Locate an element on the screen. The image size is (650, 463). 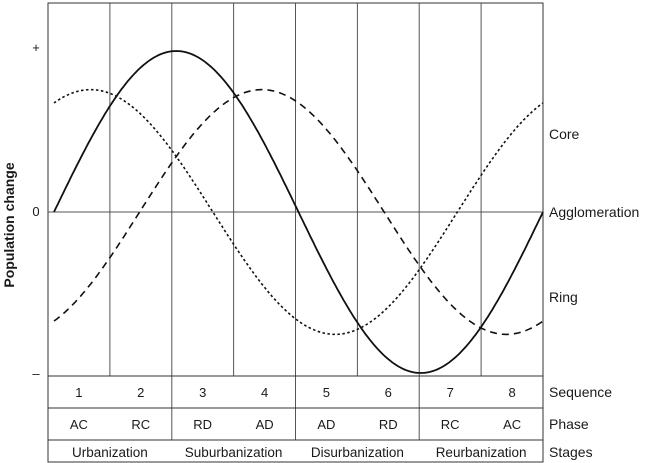
sequence-cell: 2 is located at coordinates (140, 392).